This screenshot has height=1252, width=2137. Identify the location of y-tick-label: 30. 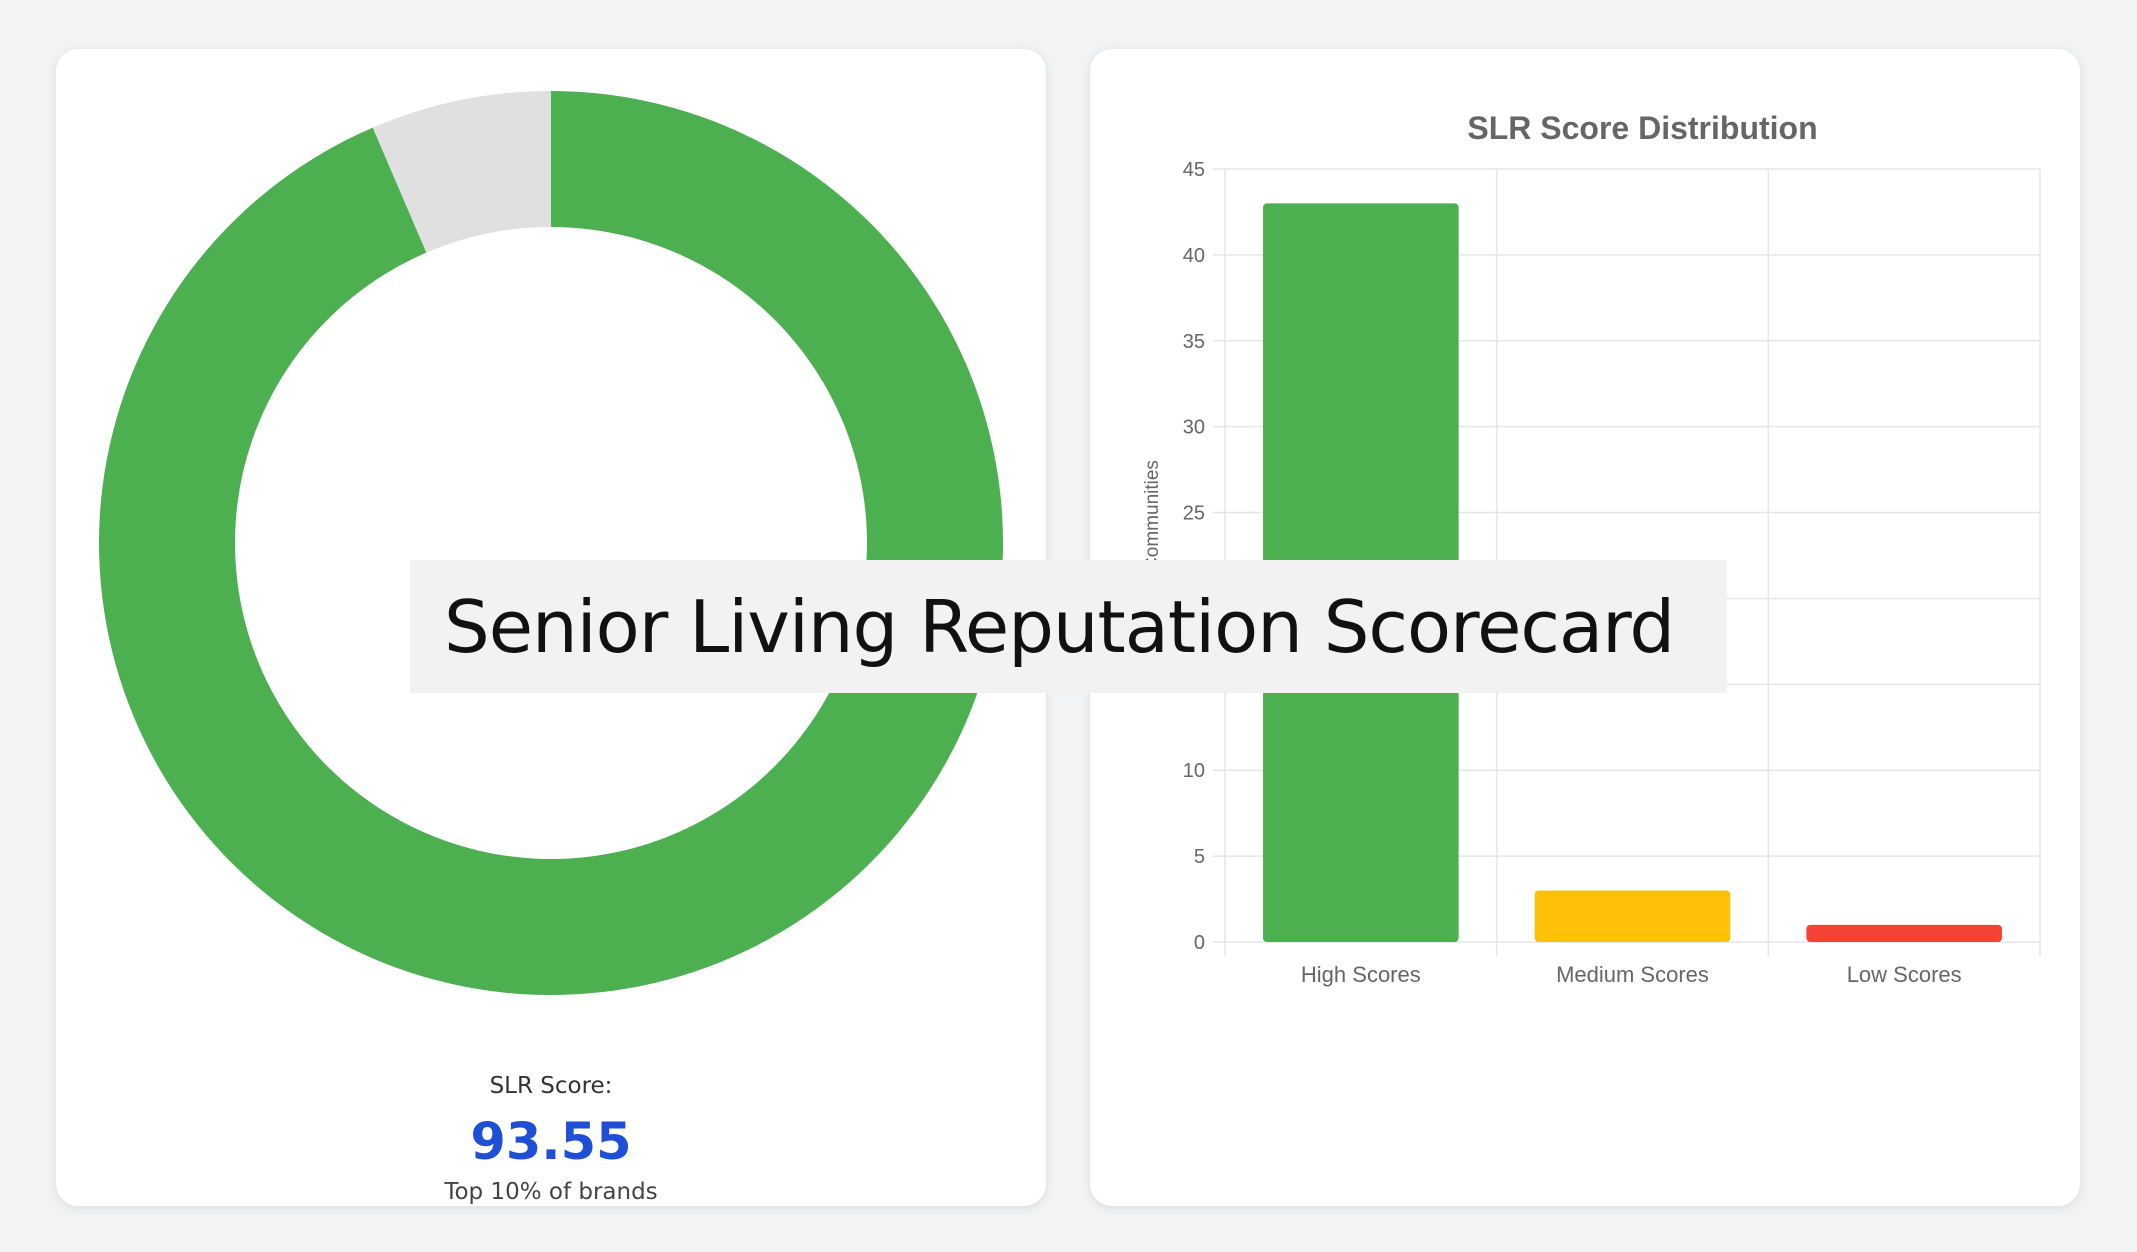
(1194, 428).